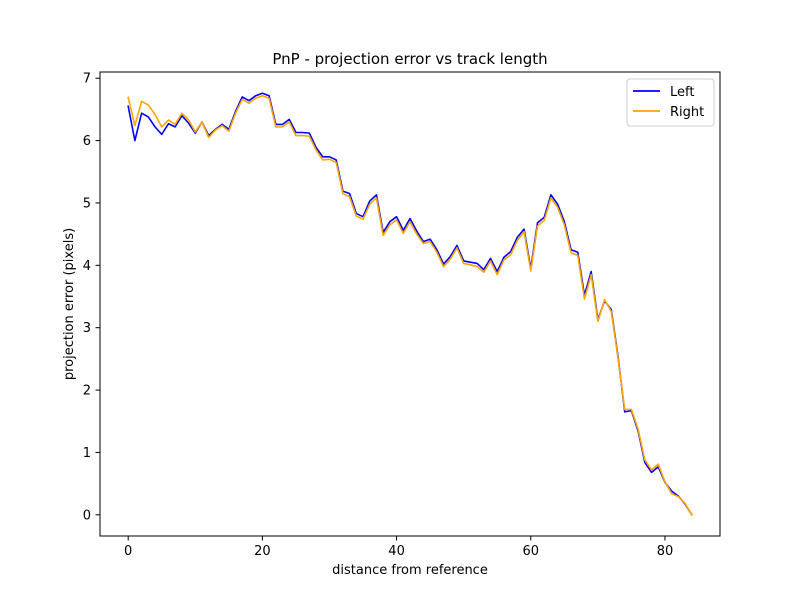 This screenshot has height=604, width=800. I want to click on y-tick-label: 2, so click(87, 391).